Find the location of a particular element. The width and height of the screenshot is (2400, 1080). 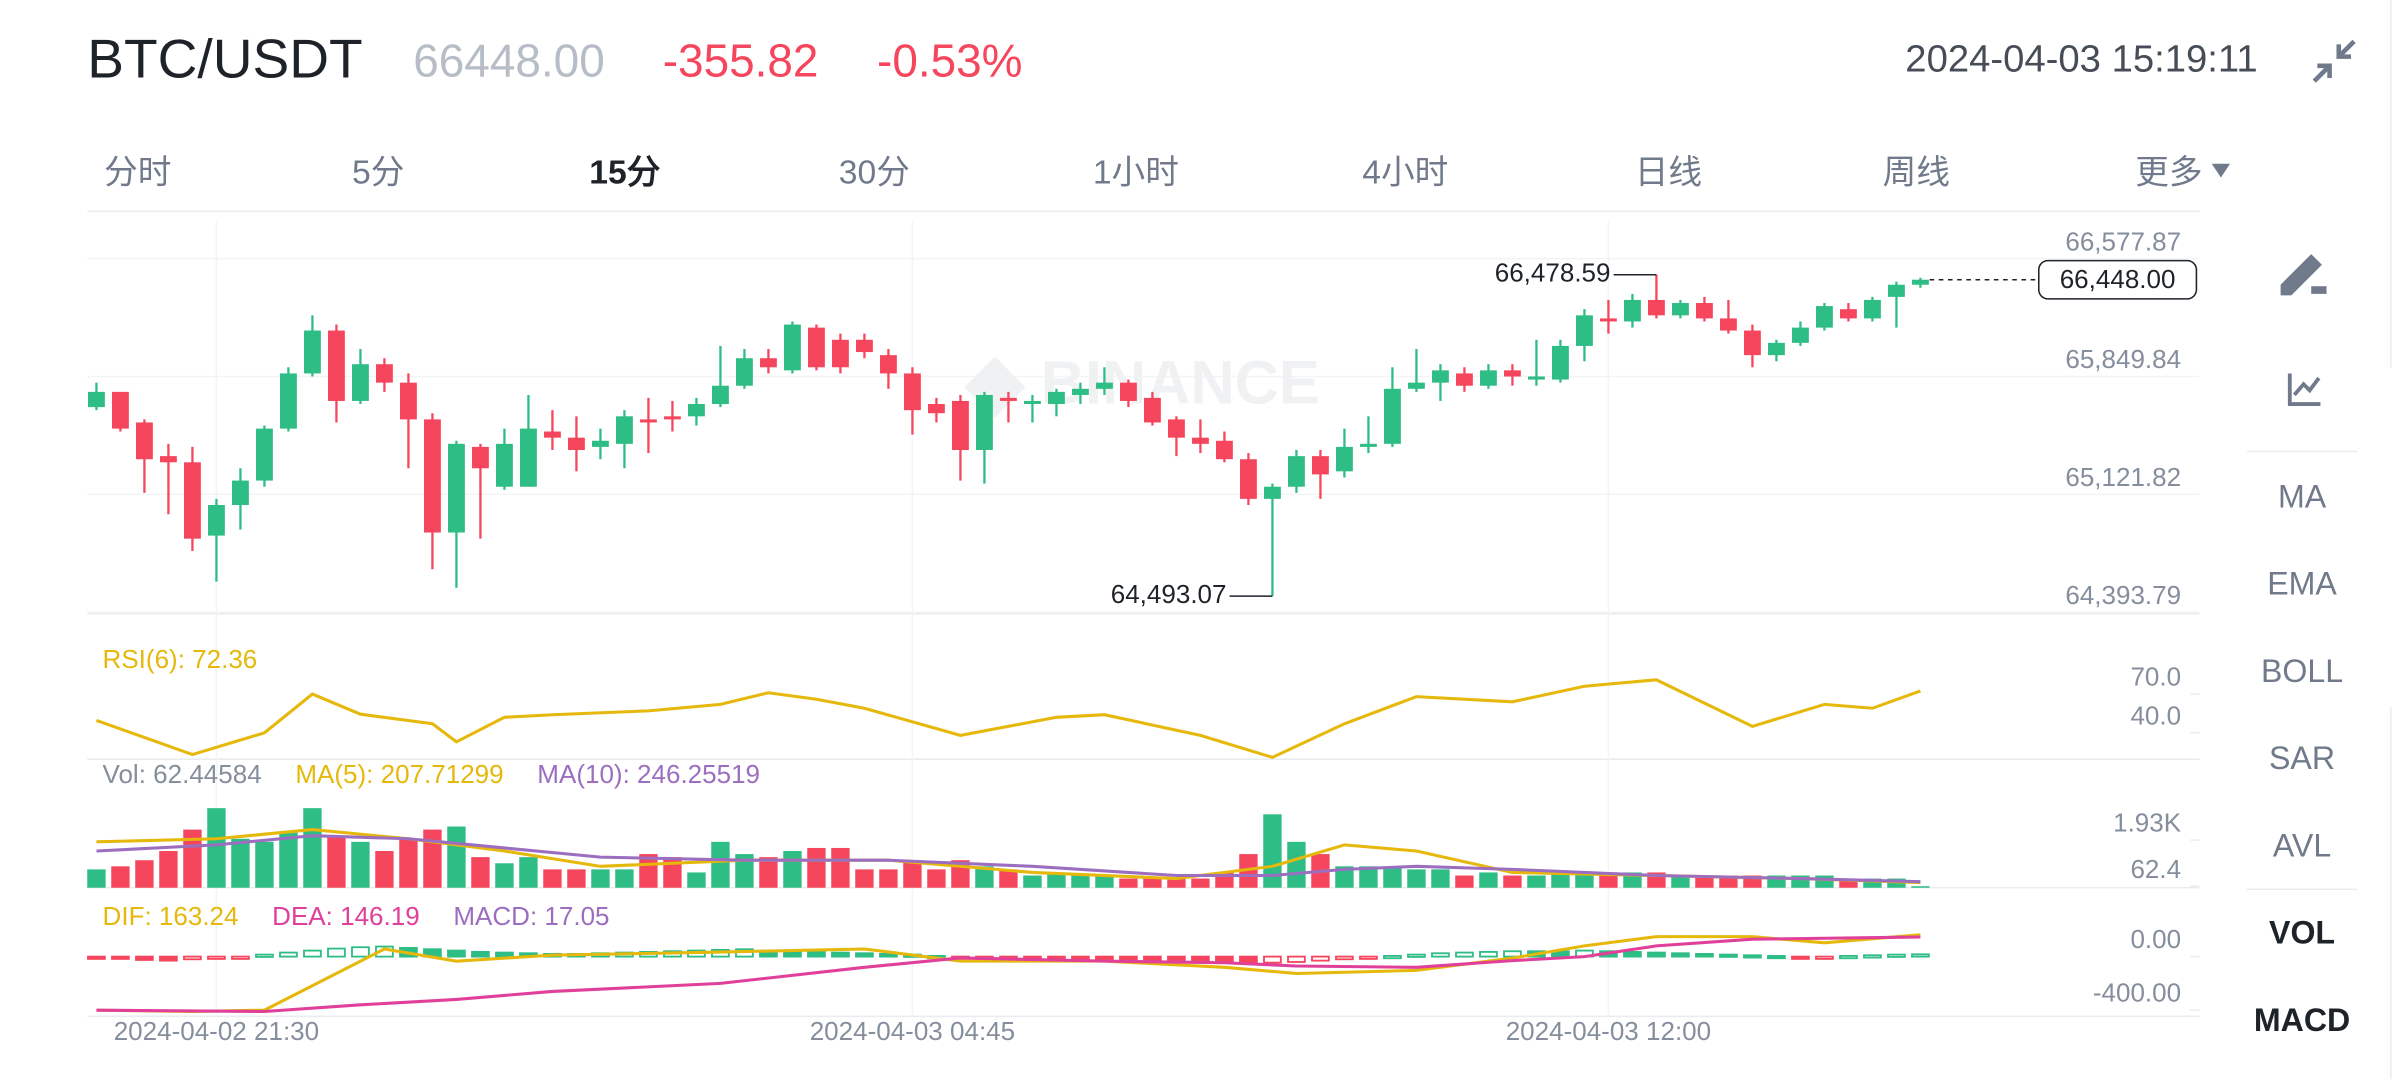

tab: 日线 is located at coordinates (1668, 172).